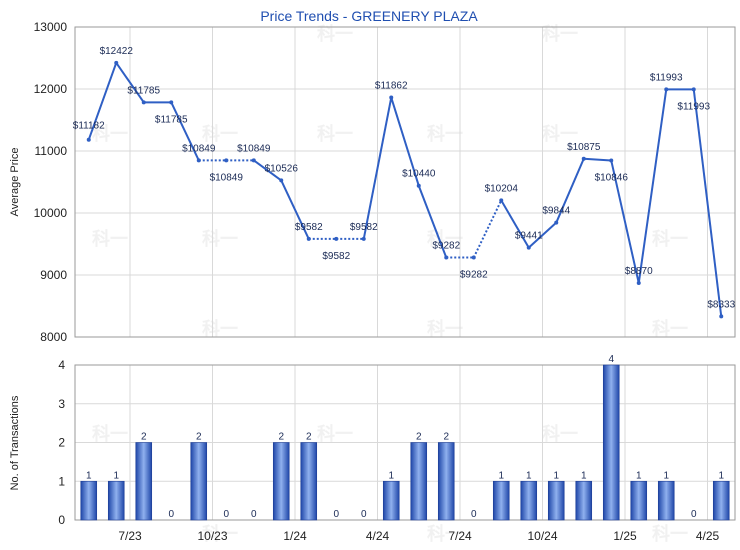 This screenshot has width=740, height=550. What do you see at coordinates (53, 337) in the screenshot?
I see `price-y-tick-label: 8000` at bounding box center [53, 337].